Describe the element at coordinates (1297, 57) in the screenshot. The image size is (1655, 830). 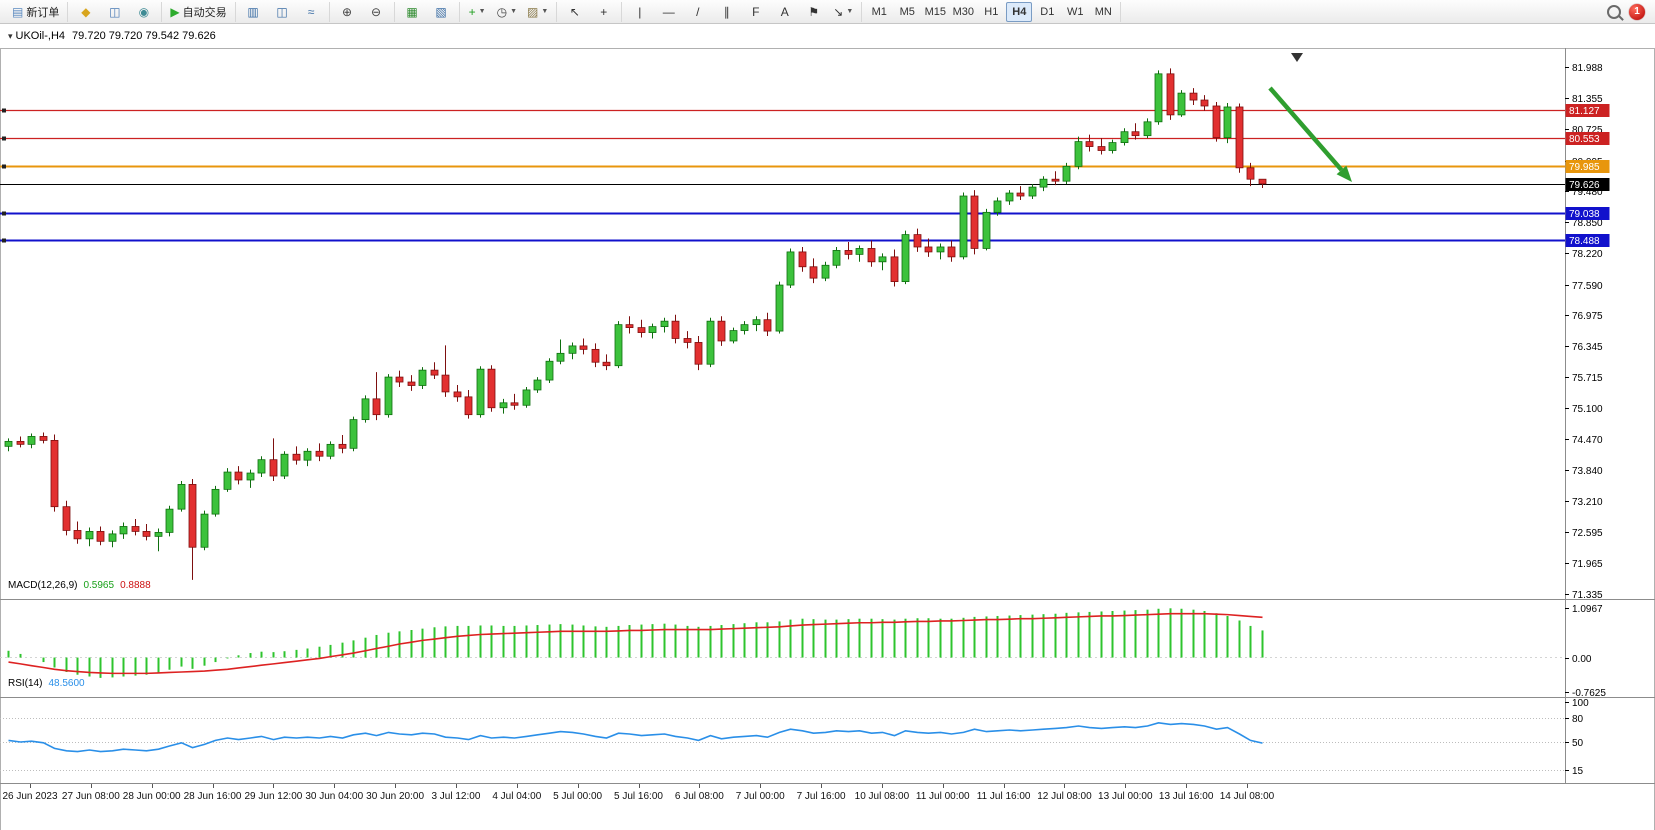
I see `chart-shift-marker` at that location.